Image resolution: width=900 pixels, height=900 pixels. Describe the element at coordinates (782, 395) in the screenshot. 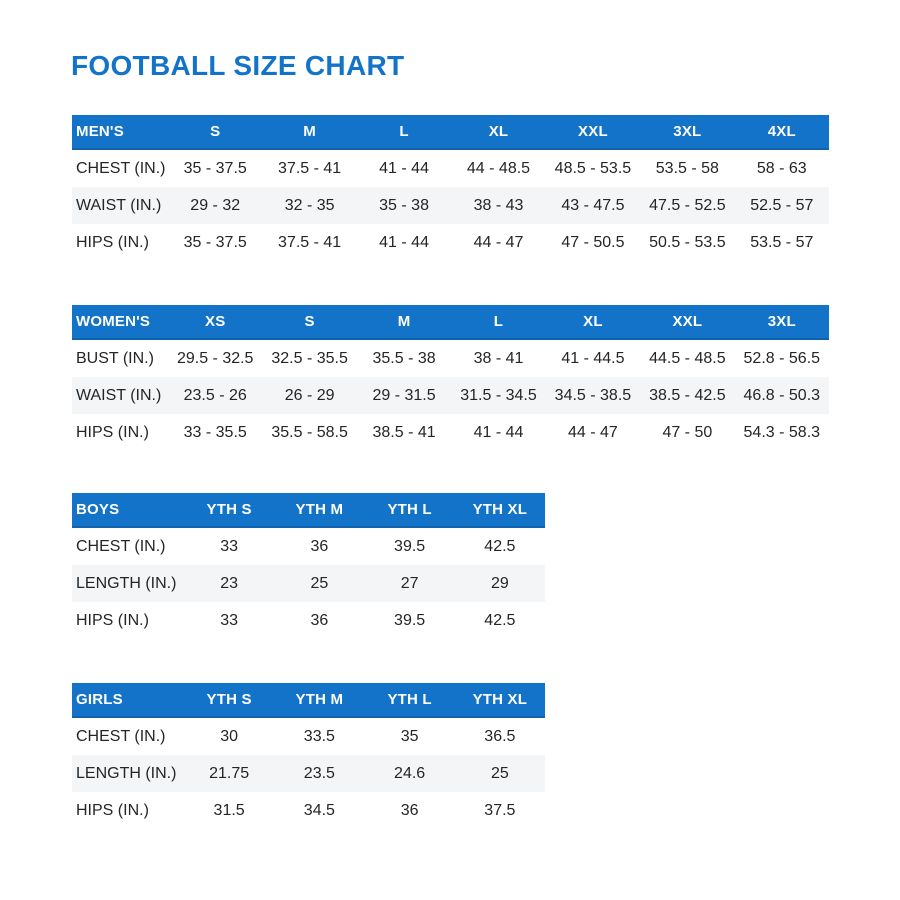

I see `data-cell: 46.8 - 50.3` at that location.